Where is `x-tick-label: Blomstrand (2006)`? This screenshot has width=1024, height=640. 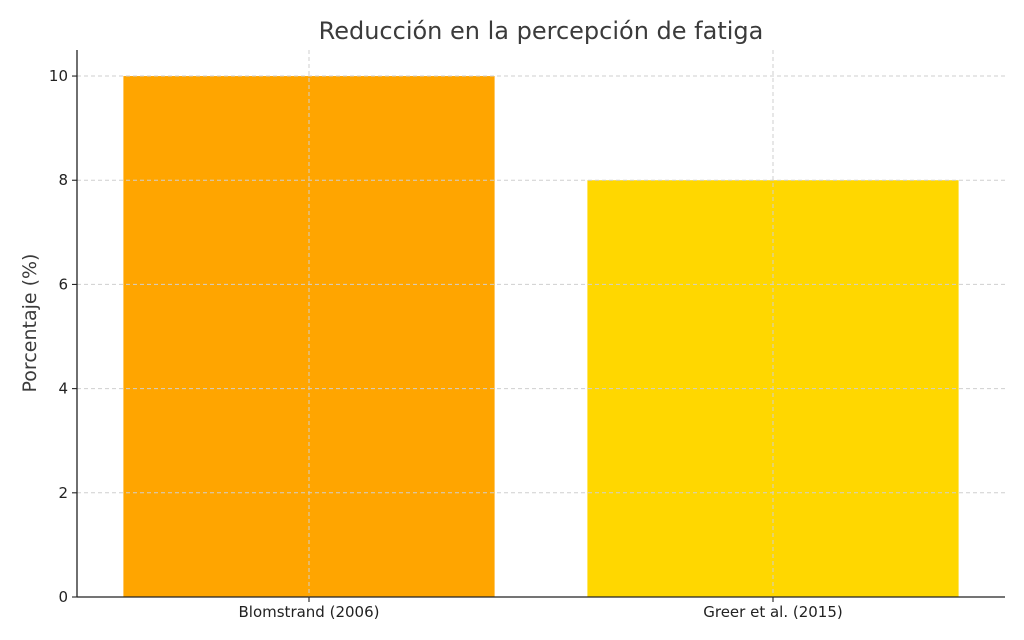
x-tick-label: Blomstrand (2006) is located at coordinates (309, 612).